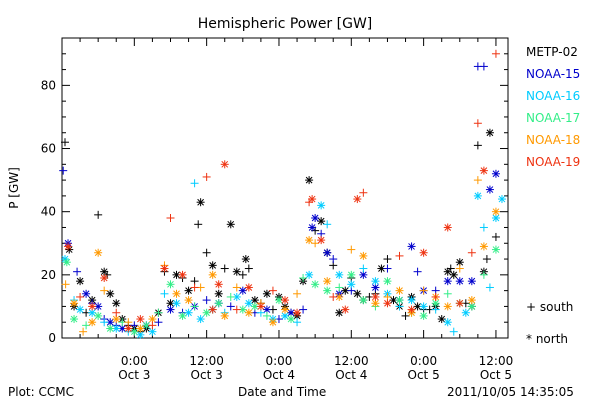 The height and width of the screenshot is (400, 600). I want to click on x-tick-date-label: Oct 4, so click(351, 375).